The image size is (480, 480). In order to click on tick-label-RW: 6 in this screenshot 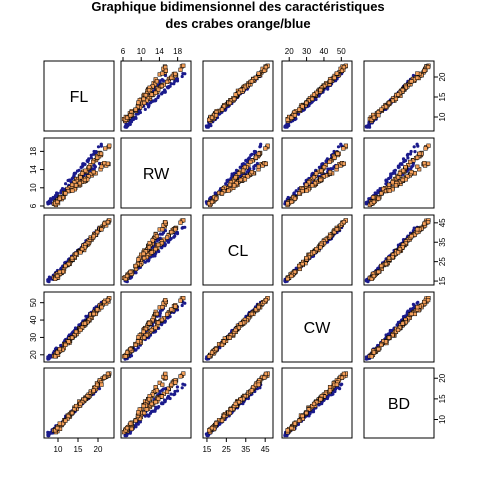, I will do `click(123, 51)`.